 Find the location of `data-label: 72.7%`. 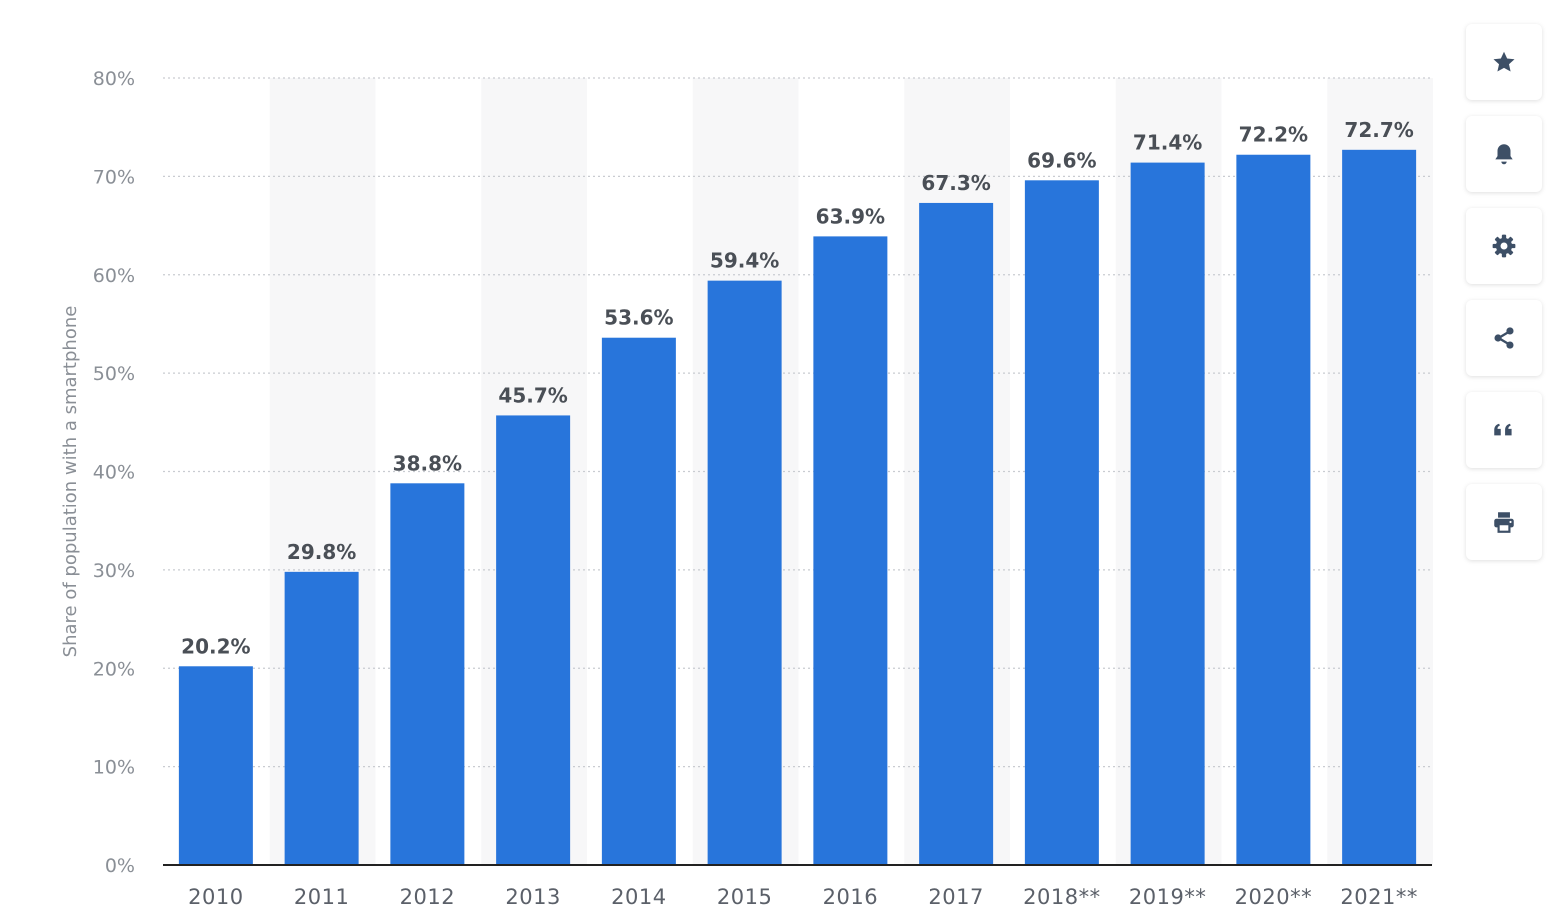

data-label: 72.7% is located at coordinates (1378, 130).